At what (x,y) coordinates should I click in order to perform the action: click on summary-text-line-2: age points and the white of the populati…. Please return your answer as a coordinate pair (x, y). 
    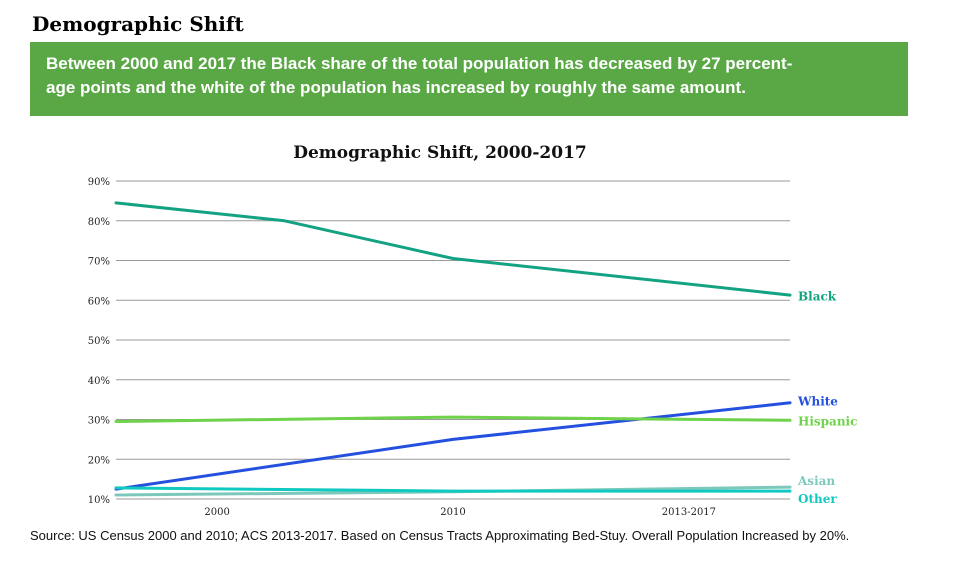
    Looking at the image, I should click on (396, 87).